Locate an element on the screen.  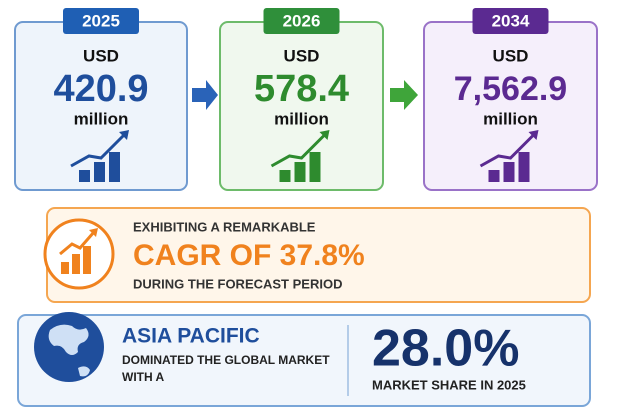
cagr-trend is located at coordinates (77, 243).